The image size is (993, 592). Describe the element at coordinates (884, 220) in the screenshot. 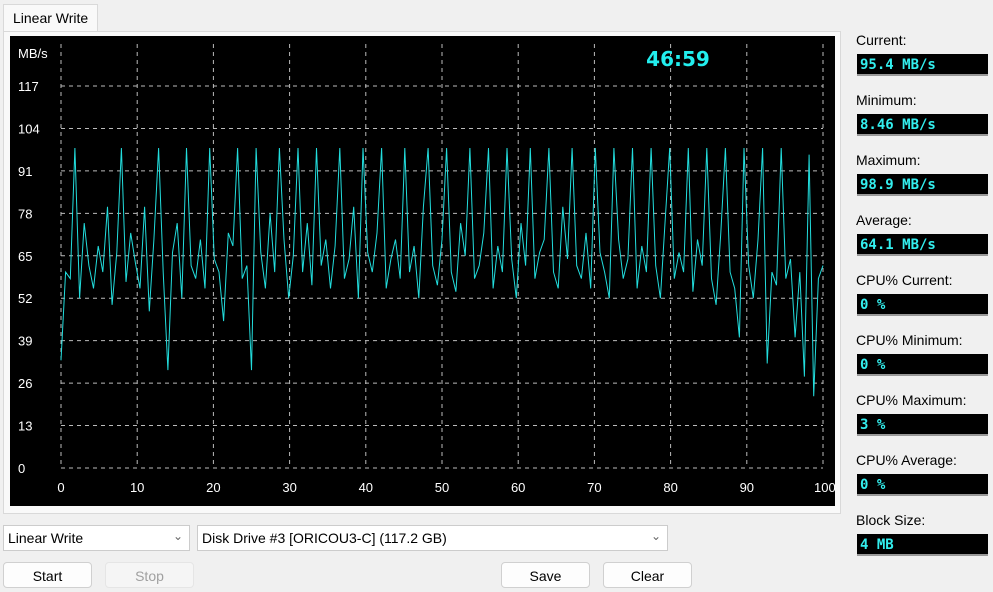

I see `stat-label: Average:` at that location.